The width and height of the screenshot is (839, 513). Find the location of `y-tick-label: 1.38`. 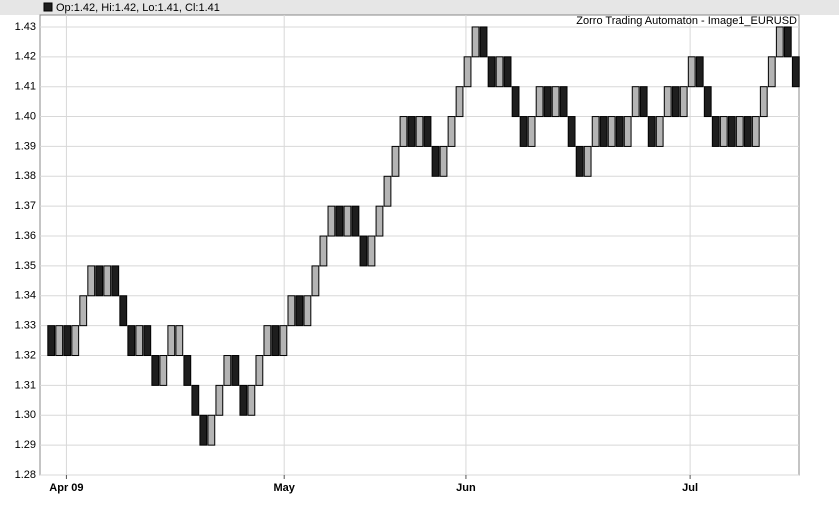

y-tick-label: 1.38 is located at coordinates (25, 176).